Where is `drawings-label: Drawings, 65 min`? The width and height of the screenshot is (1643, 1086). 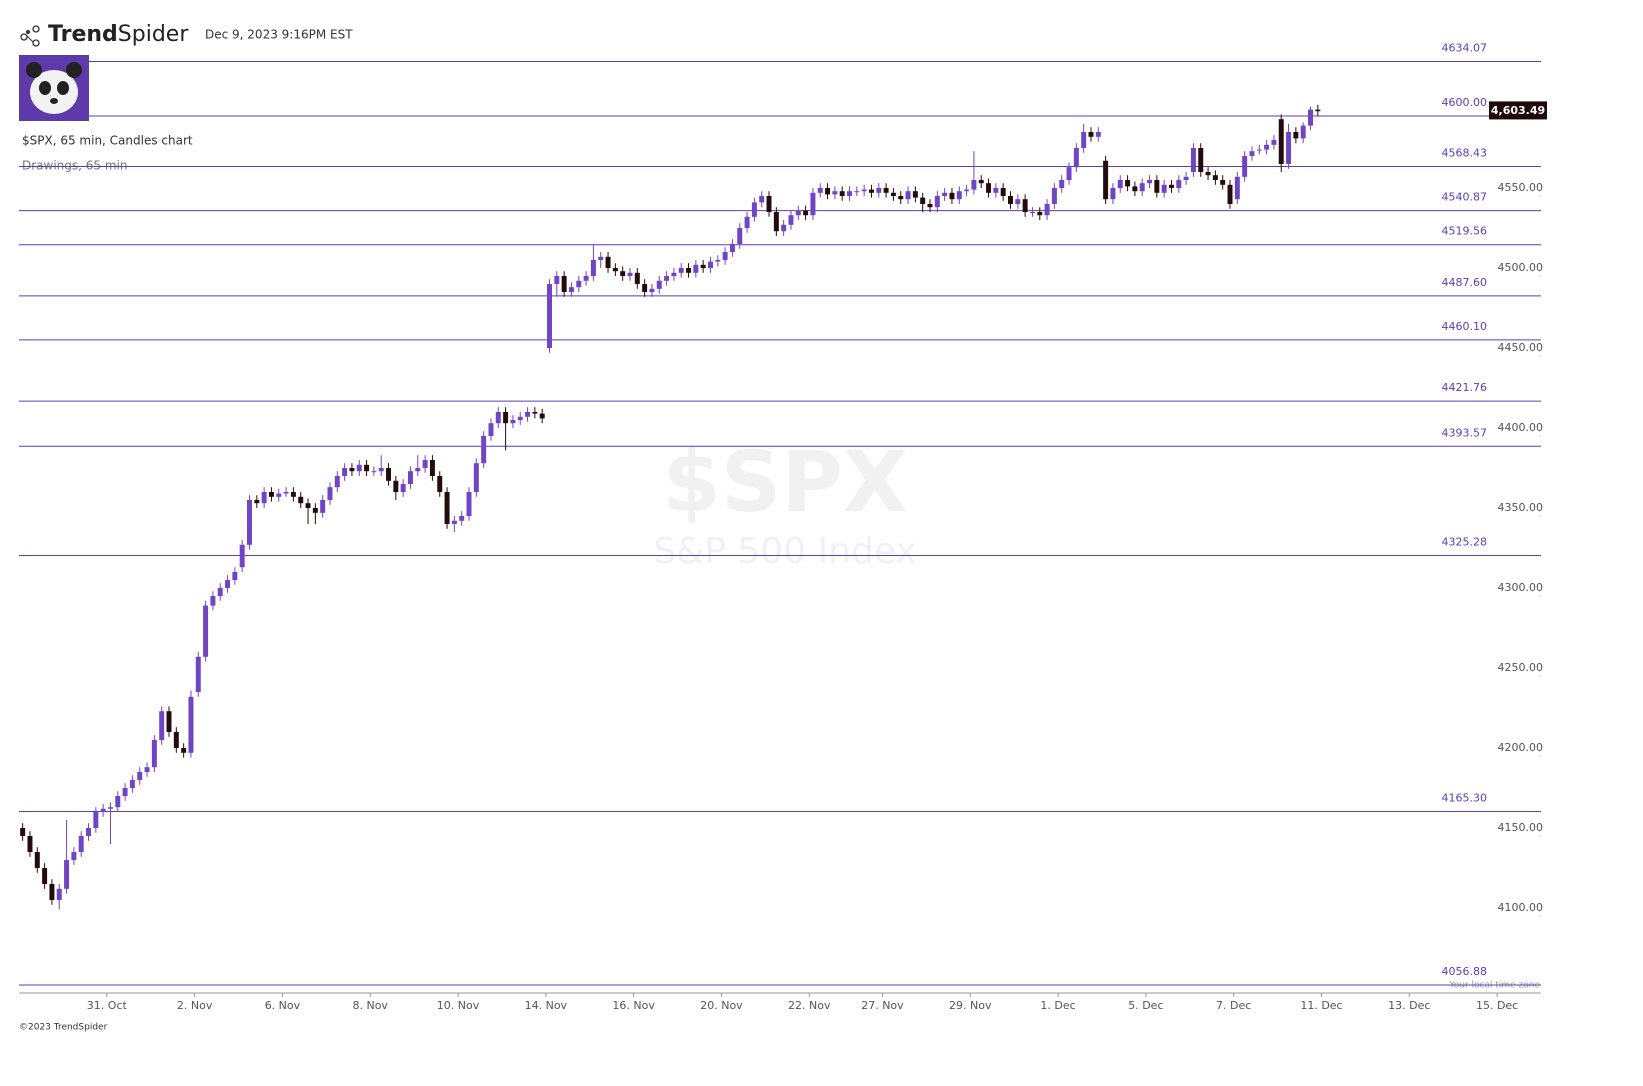
drawings-label: Drawings, 65 min is located at coordinates (75, 166).